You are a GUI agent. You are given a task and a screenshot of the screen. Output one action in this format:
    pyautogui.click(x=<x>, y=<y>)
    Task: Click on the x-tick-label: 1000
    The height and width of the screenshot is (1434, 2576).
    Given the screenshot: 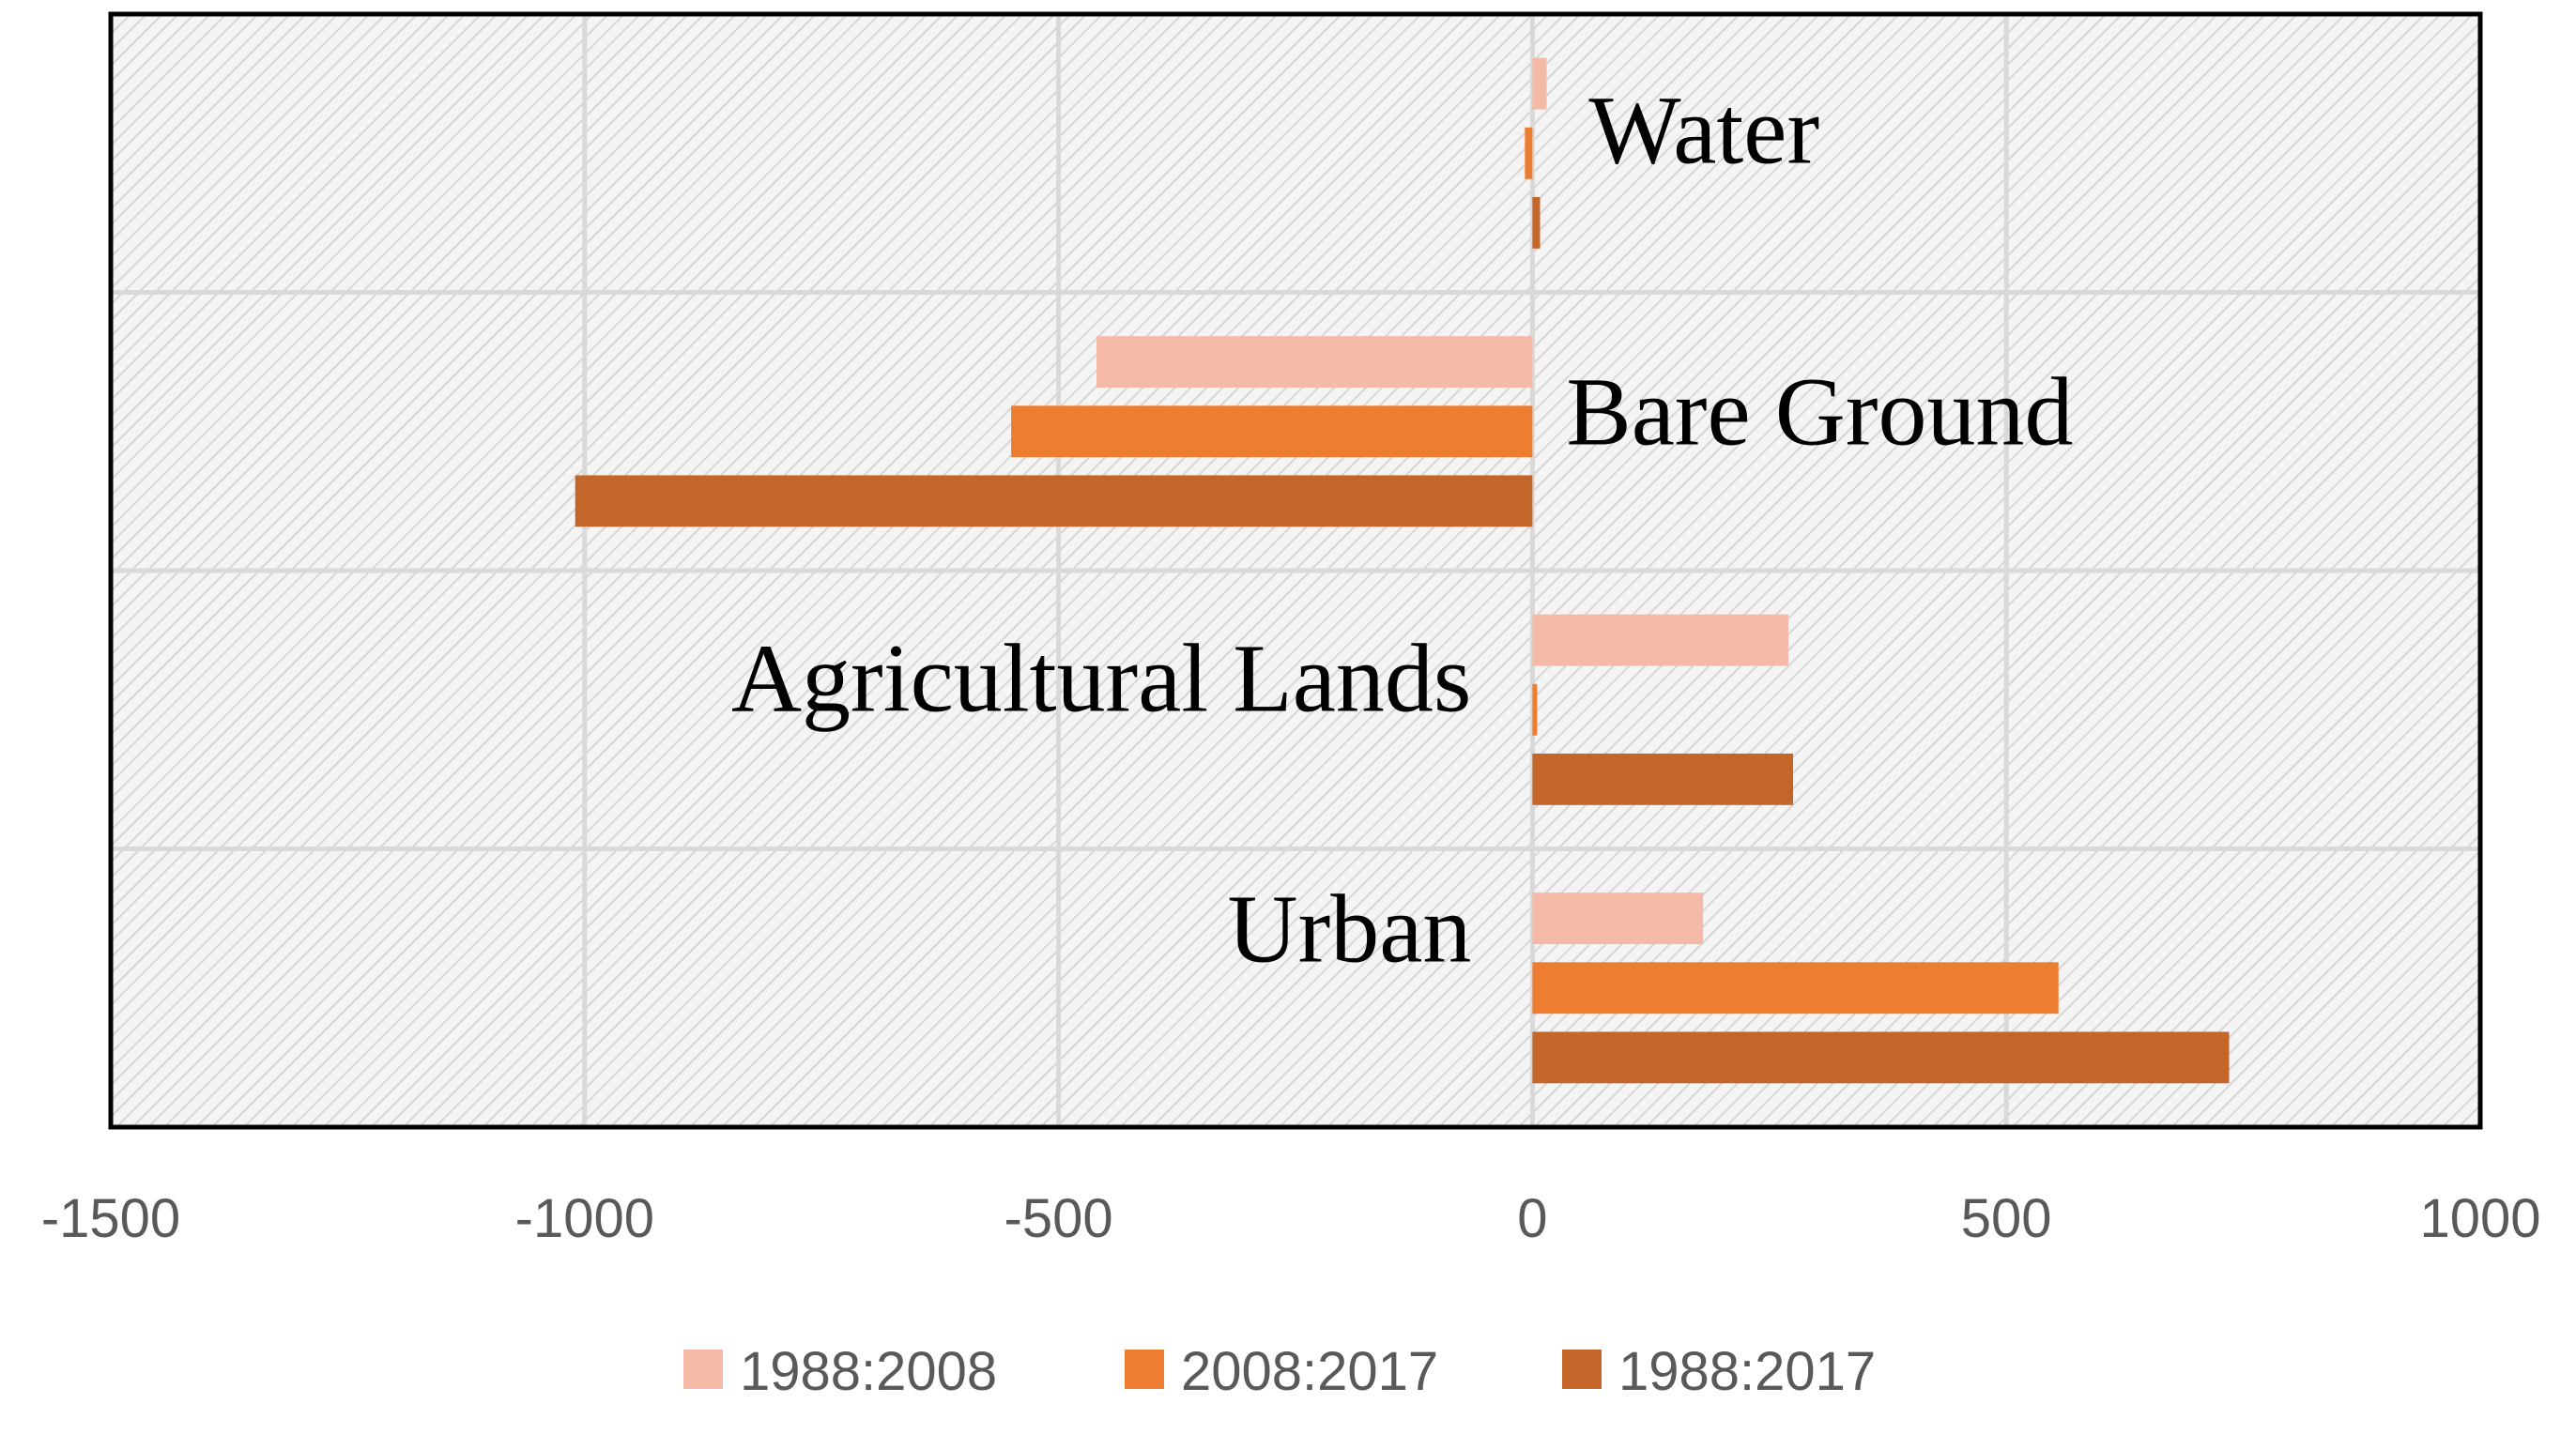 What is the action you would take?
    pyautogui.click(x=2479, y=1218)
    